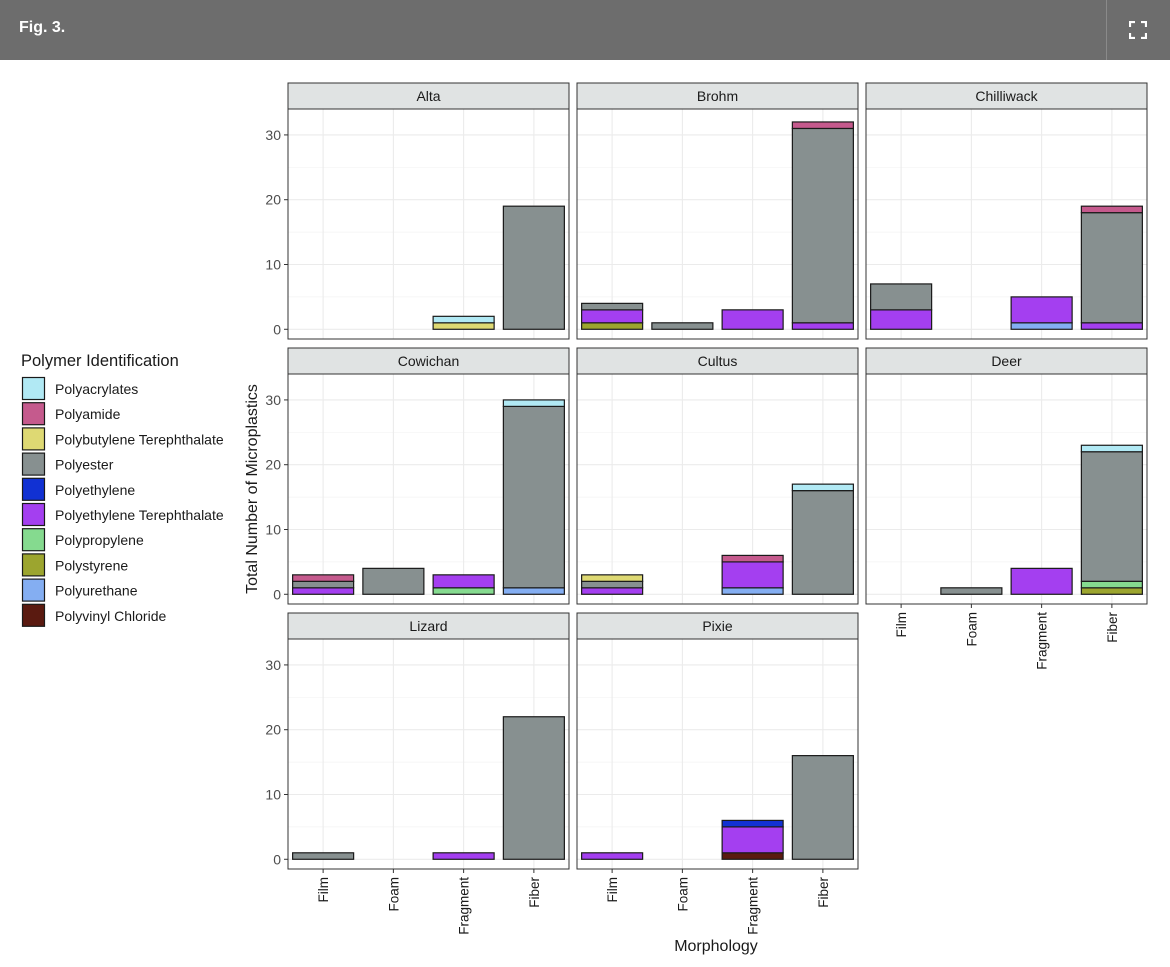 The width and height of the screenshot is (1170, 967). What do you see at coordinates (717, 211) in the screenshot?
I see `facet-brohm: Brohm` at bounding box center [717, 211].